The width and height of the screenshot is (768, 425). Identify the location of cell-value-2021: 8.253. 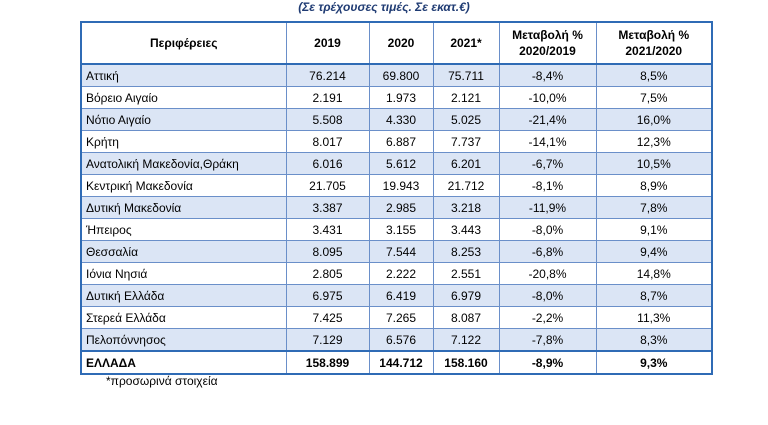
(466, 251).